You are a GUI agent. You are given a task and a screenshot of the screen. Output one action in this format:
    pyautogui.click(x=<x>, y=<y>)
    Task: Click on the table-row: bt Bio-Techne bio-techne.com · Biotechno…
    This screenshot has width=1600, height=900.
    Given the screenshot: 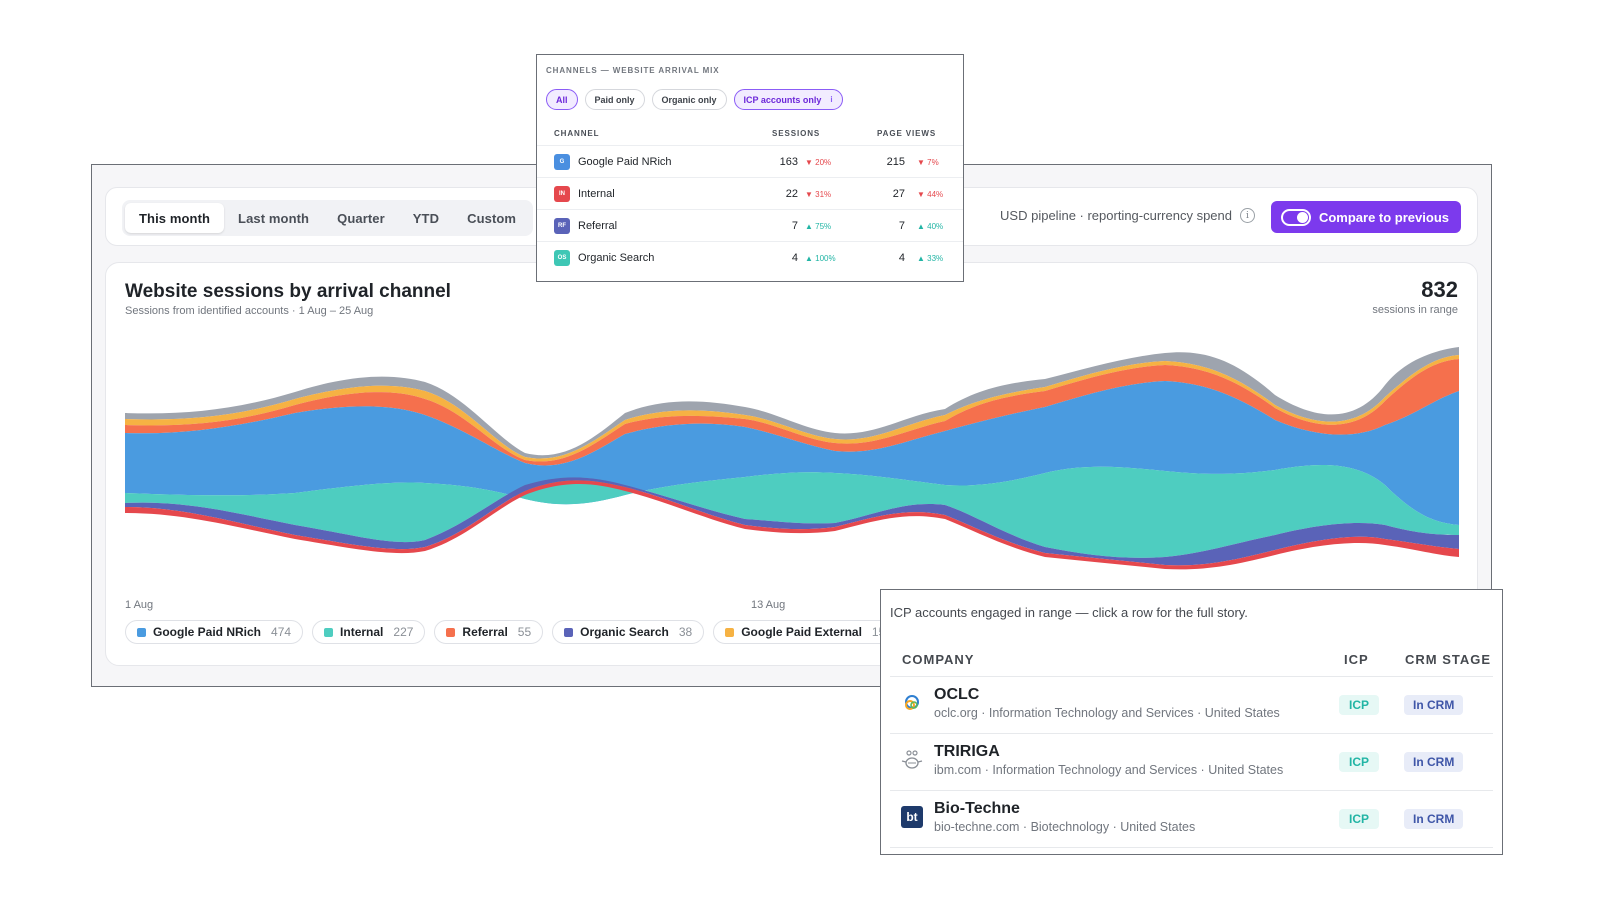 What is the action you would take?
    pyautogui.click(x=1191, y=819)
    